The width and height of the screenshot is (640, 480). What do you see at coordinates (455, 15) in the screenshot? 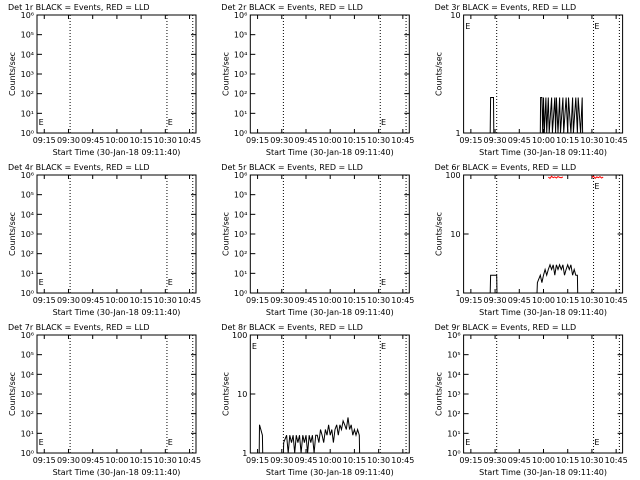
I see `y-tick-label: 10` at bounding box center [455, 15].